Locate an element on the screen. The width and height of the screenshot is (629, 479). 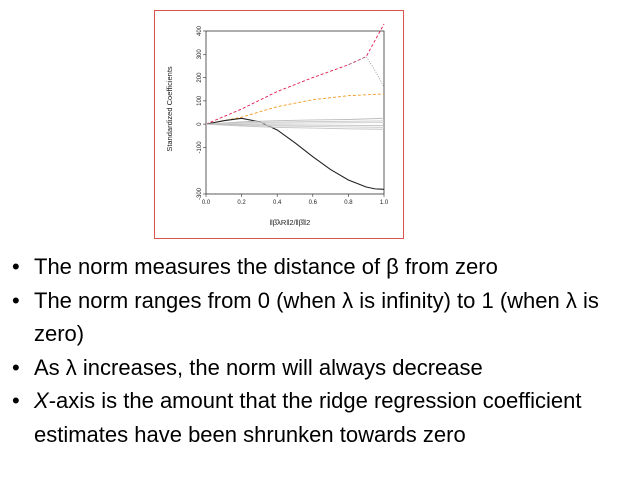
y-axis-label: Standardized Coefficients is located at coordinates (169, 109).